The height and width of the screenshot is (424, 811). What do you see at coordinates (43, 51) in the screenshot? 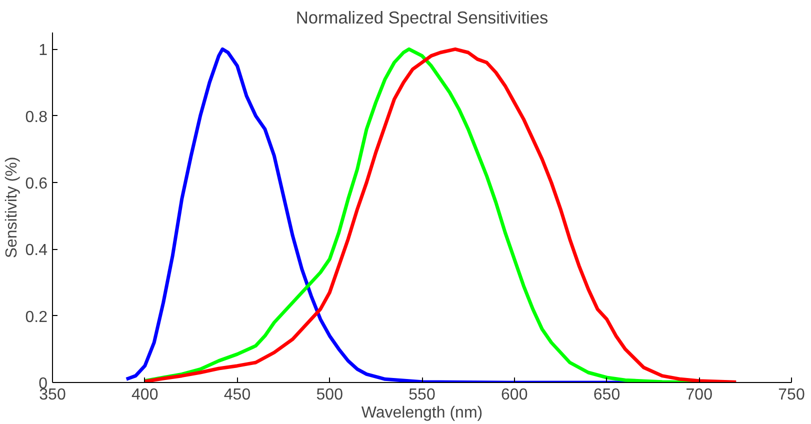
I see `y-tick-label: 1` at bounding box center [43, 51].